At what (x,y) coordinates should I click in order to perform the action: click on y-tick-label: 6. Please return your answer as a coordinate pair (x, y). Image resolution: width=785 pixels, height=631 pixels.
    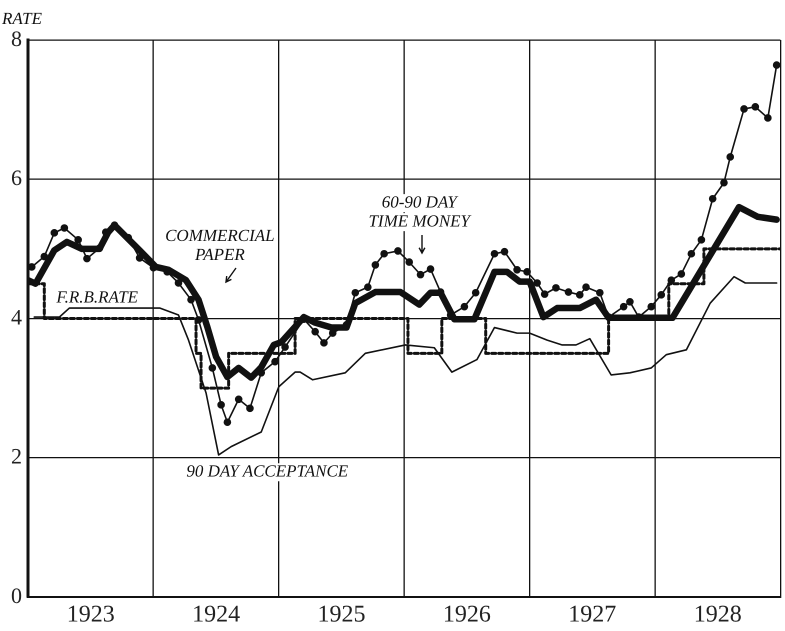
    Looking at the image, I should click on (16, 177).